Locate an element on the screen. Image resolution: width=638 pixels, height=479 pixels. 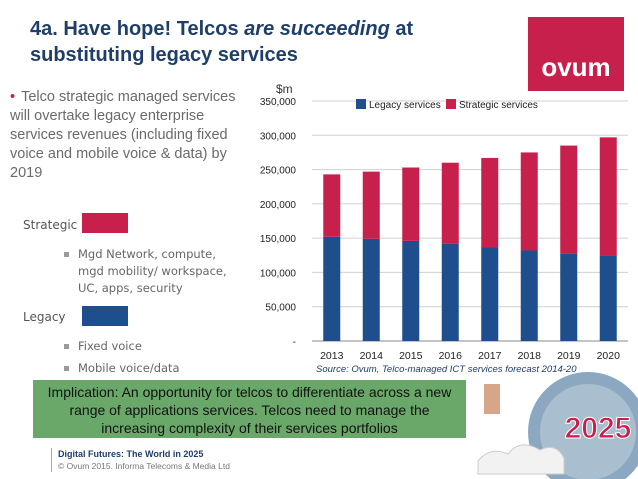
y-tick-label: 150,000 is located at coordinates (278, 239).